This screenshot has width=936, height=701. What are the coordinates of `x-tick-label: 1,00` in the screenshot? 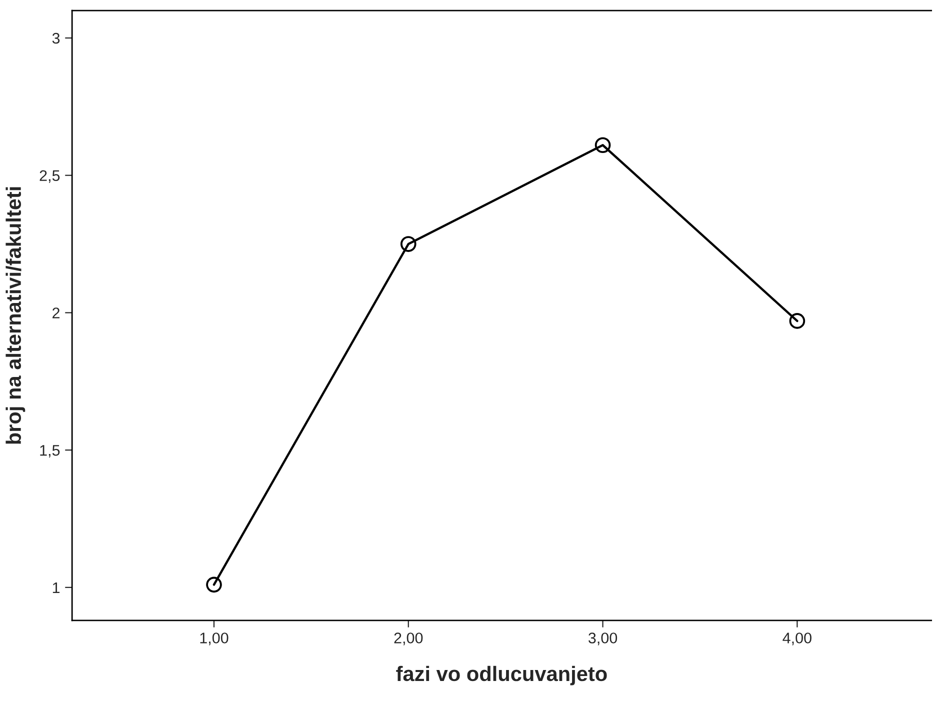 It's located at (214, 639).